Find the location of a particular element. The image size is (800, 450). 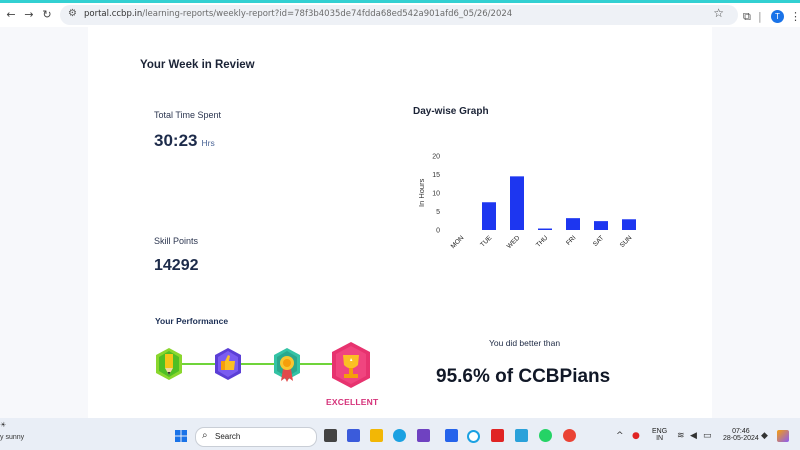

graph-title: Day-wise Graph is located at coordinates (451, 111).